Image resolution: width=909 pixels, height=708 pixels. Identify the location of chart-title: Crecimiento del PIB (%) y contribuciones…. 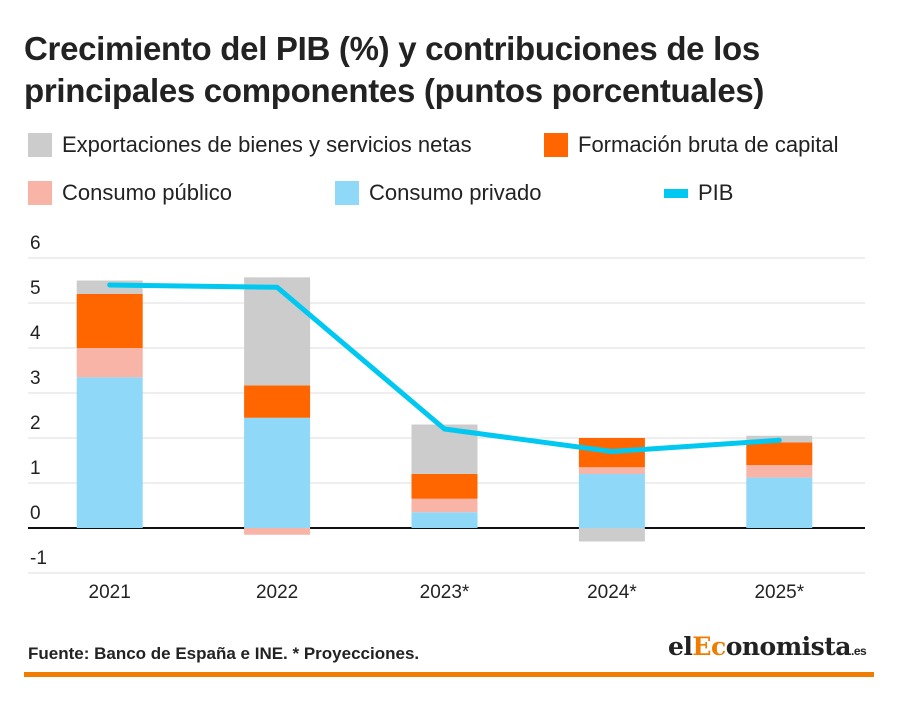
(394, 69).